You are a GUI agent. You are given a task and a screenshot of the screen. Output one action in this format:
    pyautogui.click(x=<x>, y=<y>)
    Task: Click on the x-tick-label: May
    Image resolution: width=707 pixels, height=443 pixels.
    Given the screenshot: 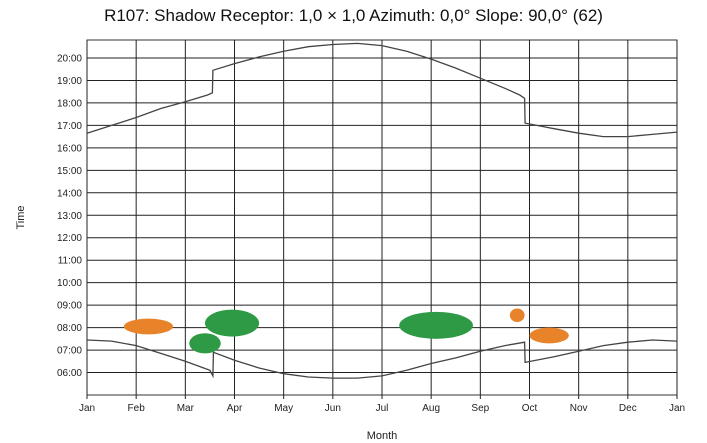 What is the action you would take?
    pyautogui.click(x=283, y=408)
    